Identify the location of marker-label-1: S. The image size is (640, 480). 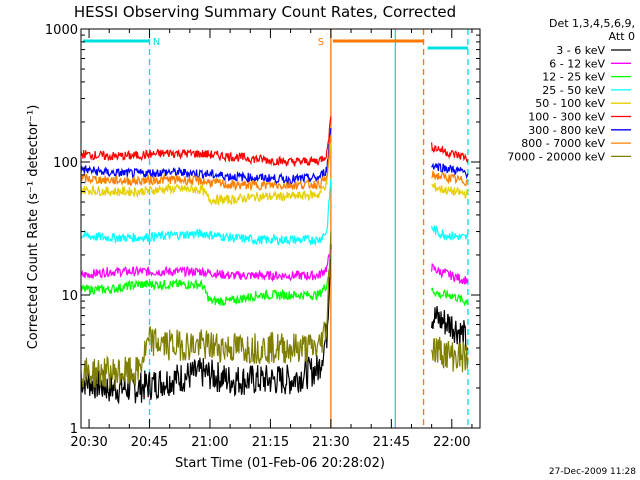
(321, 42).